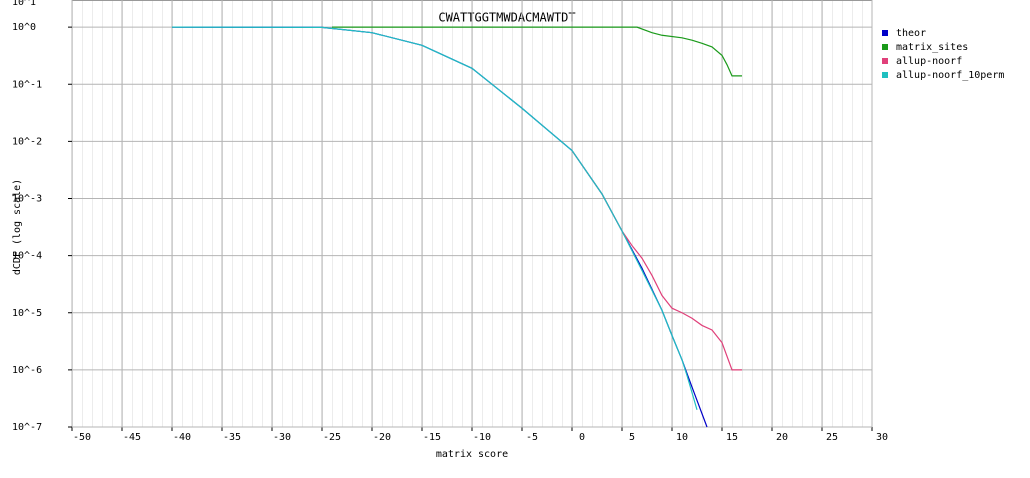 Image resolution: width=1030 pixels, height=478 pixels. Describe the element at coordinates (182, 437) in the screenshot. I see `x-tick-label: -40` at that location.